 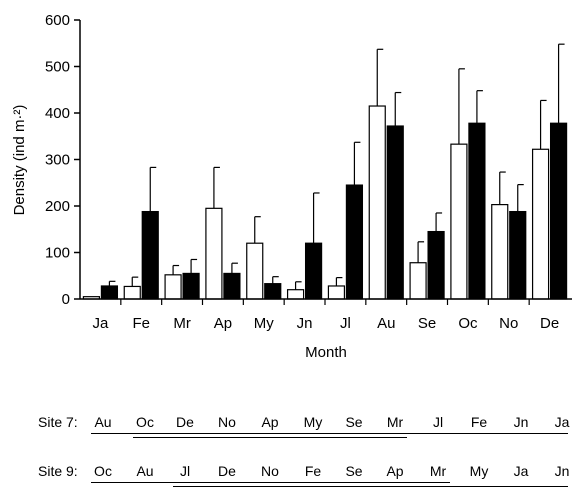 What do you see at coordinates (549, 323) in the screenshot?
I see `x-tick-label: De` at bounding box center [549, 323].